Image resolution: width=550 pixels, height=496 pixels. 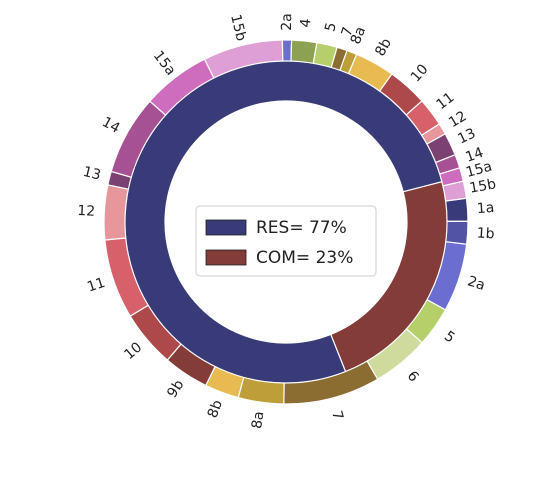 I want to click on legend-label-RES: RES= 77%, so click(x=301, y=228).